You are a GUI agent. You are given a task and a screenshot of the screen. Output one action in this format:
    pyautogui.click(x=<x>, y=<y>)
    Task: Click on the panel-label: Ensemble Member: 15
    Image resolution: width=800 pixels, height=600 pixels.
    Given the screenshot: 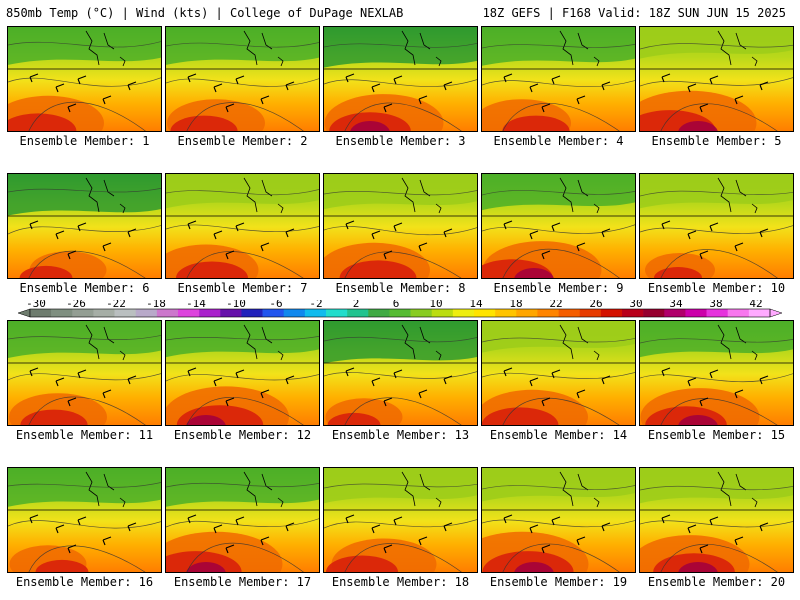 What is the action you would take?
    pyautogui.click(x=716, y=435)
    